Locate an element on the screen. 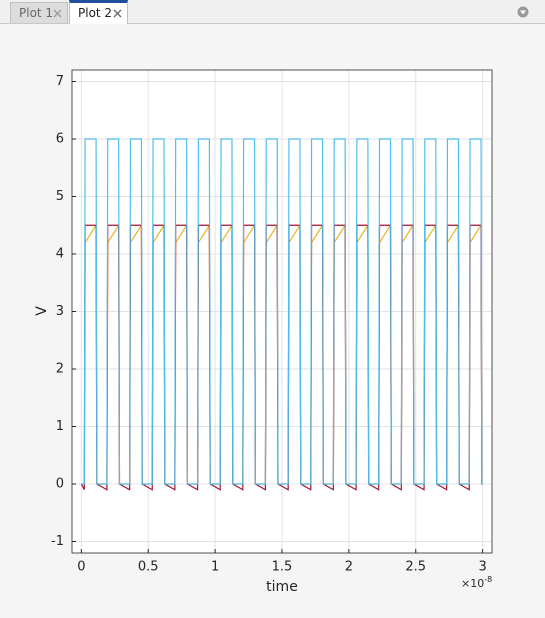 Image resolution: width=545 pixels, height=618 pixels. y-axis-label: V is located at coordinates (42, 311).